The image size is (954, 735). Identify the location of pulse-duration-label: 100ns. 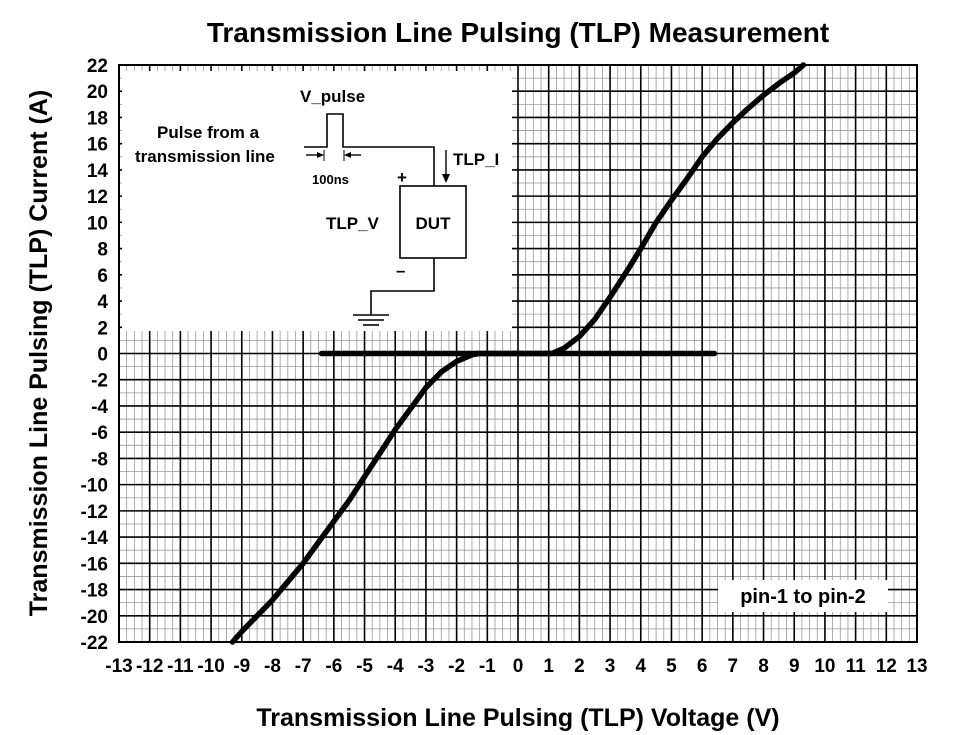
(330, 179).